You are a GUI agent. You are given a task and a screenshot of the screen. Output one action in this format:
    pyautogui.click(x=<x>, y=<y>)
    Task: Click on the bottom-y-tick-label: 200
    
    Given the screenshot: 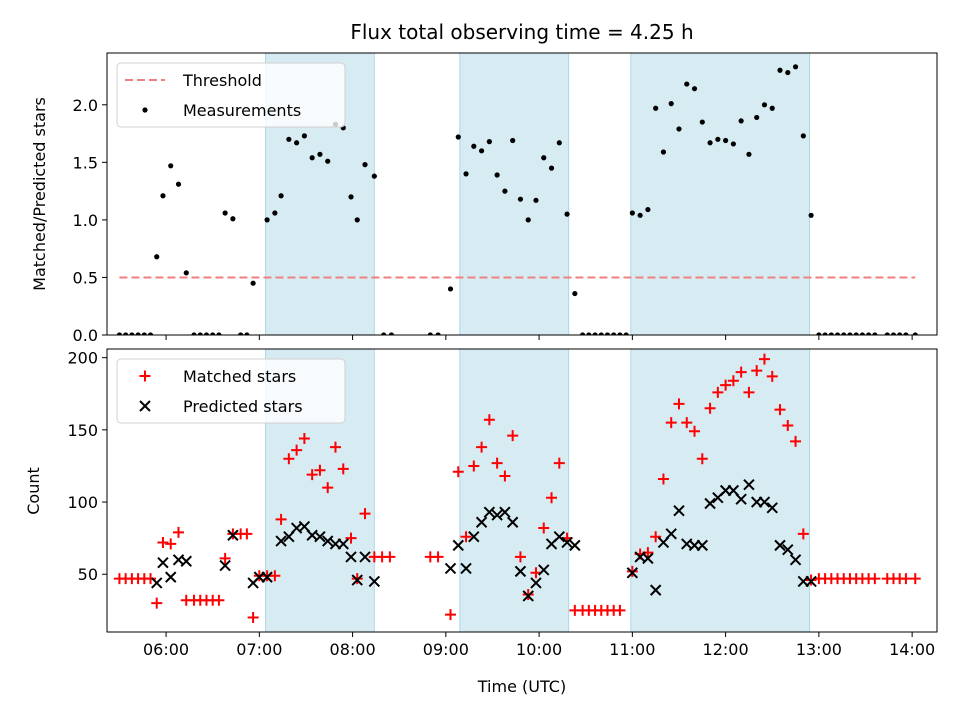 What is the action you would take?
    pyautogui.click(x=82, y=358)
    